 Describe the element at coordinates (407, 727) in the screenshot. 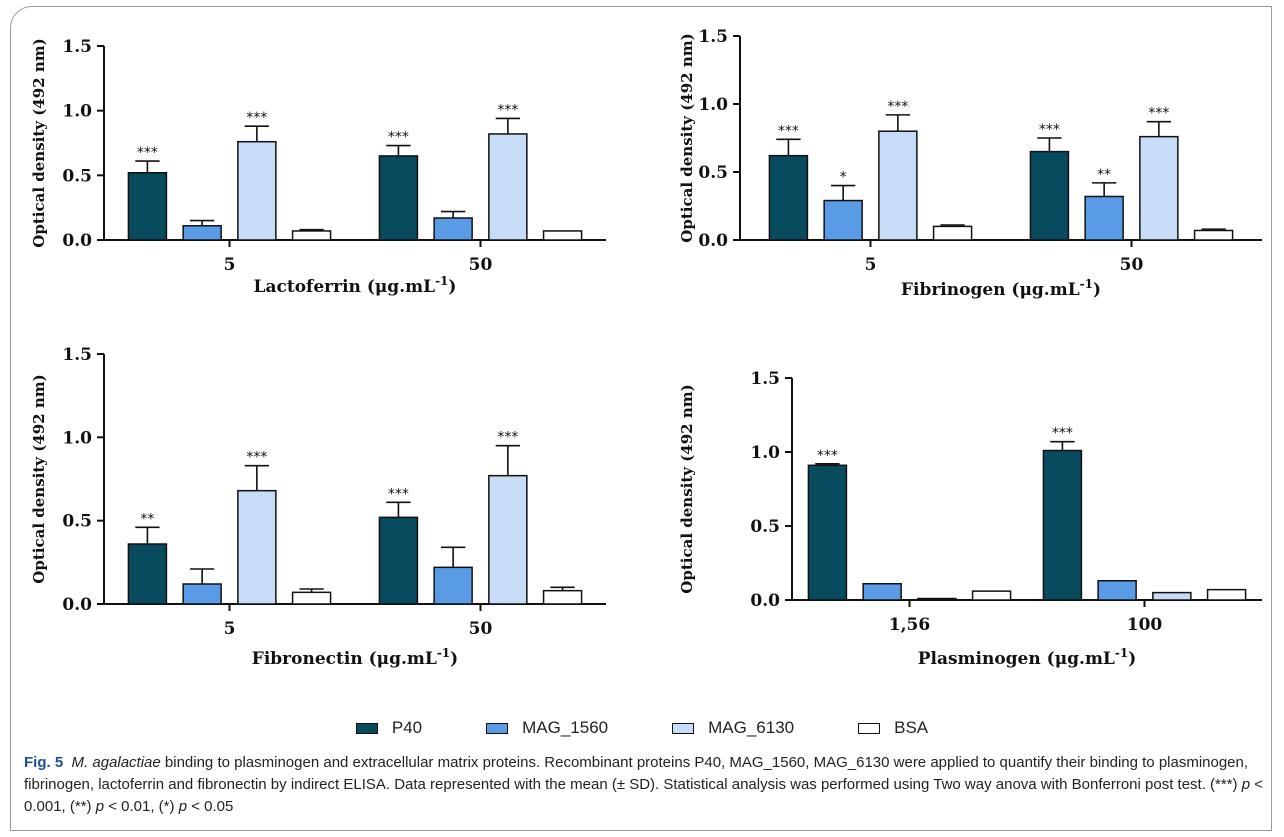

I see `legend-label-p40: P40` at that location.